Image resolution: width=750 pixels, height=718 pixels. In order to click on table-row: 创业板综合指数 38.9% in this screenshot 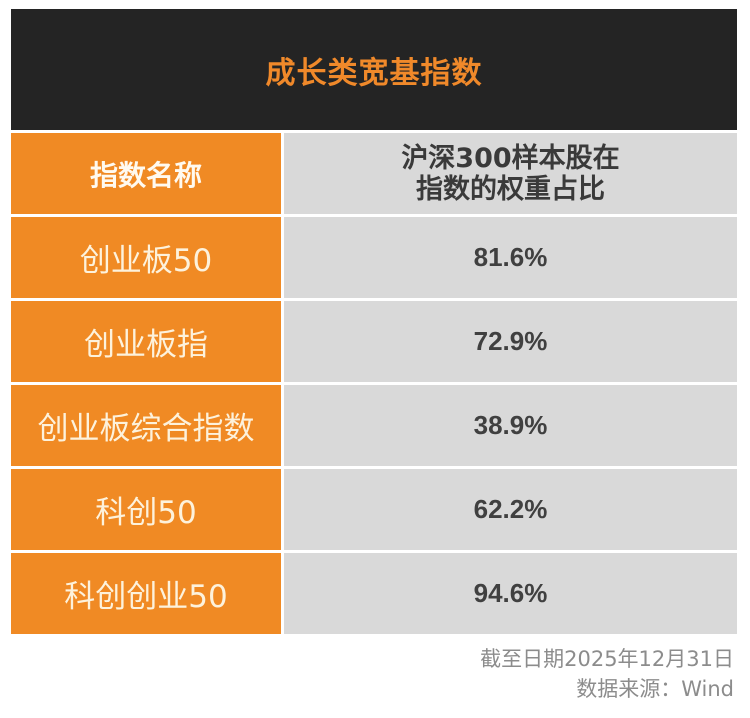, I will do `click(374, 425)`.